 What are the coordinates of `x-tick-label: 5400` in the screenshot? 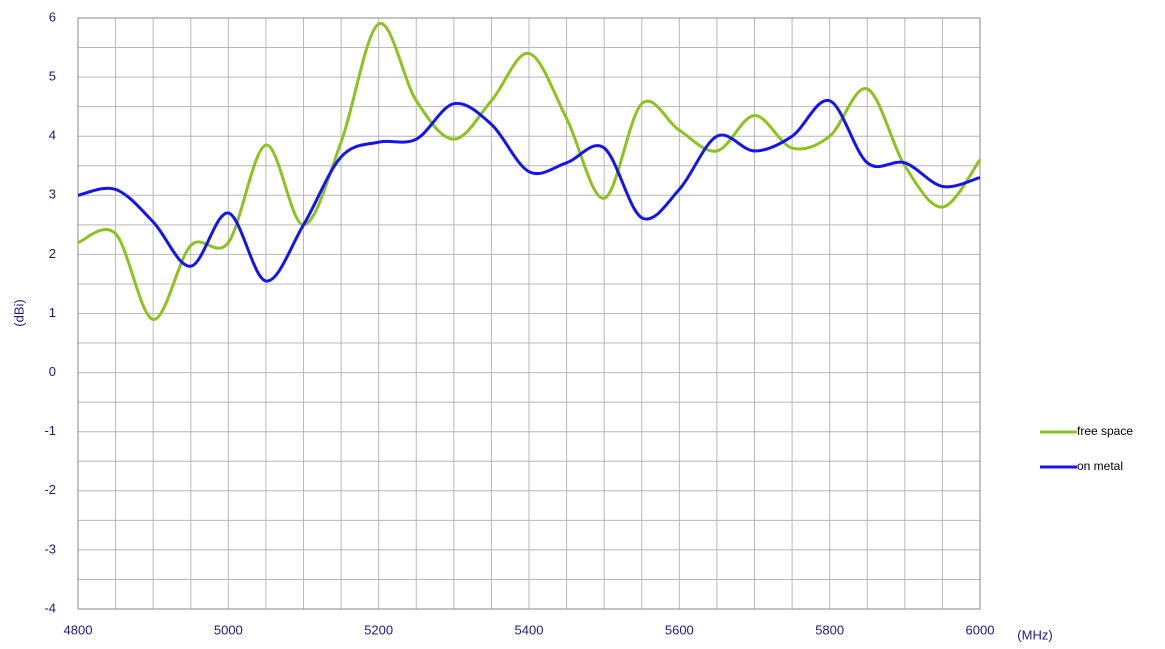 It's located at (529, 629).